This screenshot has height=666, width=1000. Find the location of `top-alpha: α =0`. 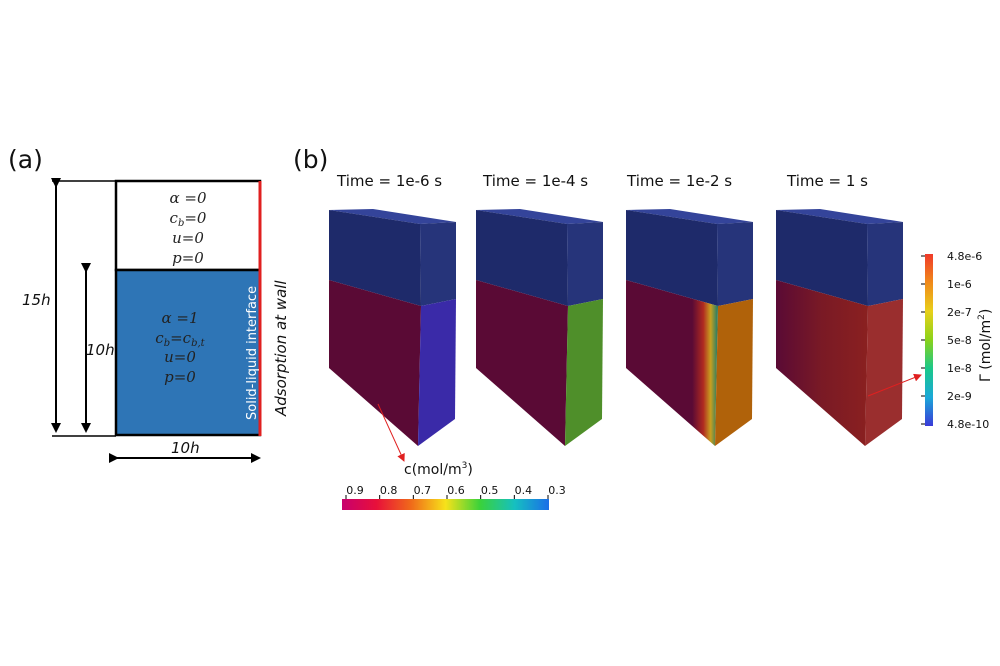

top-alpha: α =0 is located at coordinates (187, 198).